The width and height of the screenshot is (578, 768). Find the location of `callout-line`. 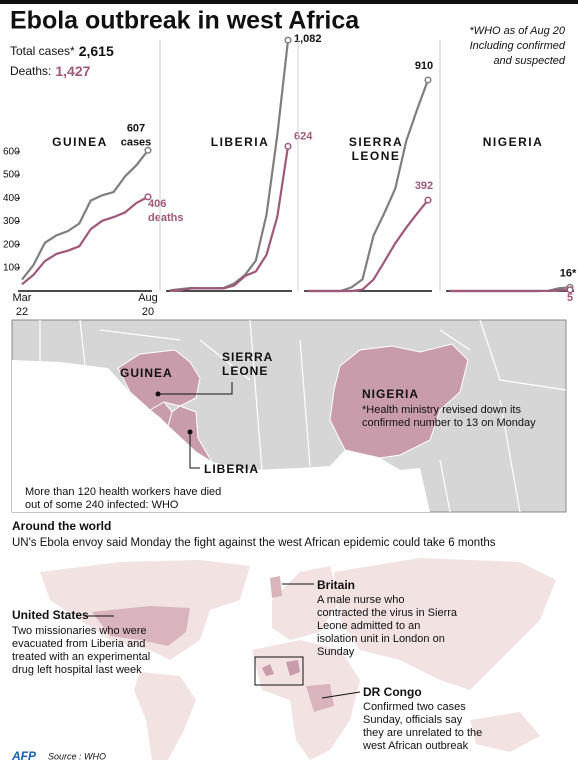

callout-line is located at coordinates (222, 641).